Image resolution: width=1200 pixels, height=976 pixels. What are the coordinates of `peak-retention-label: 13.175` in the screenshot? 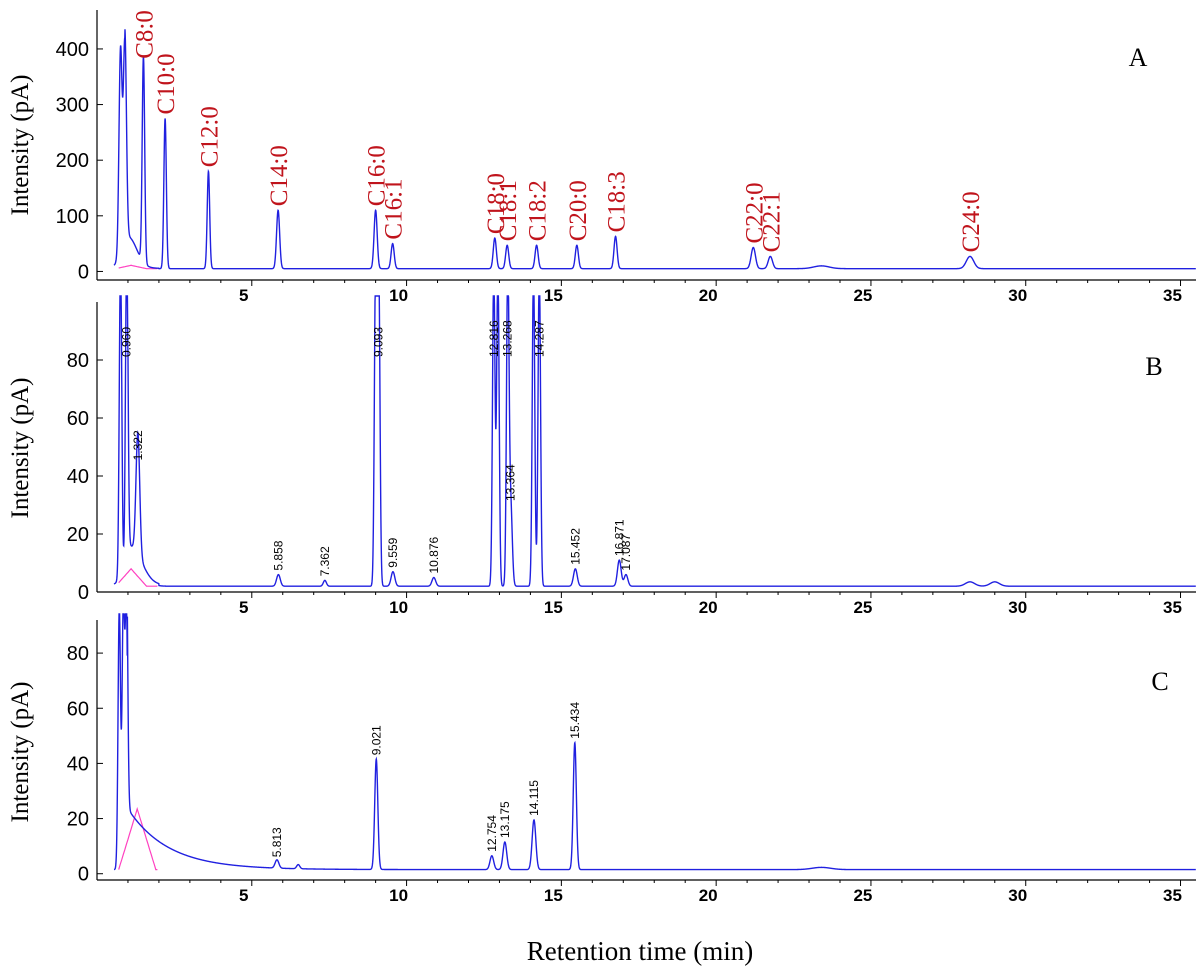 It's located at (505, 819).